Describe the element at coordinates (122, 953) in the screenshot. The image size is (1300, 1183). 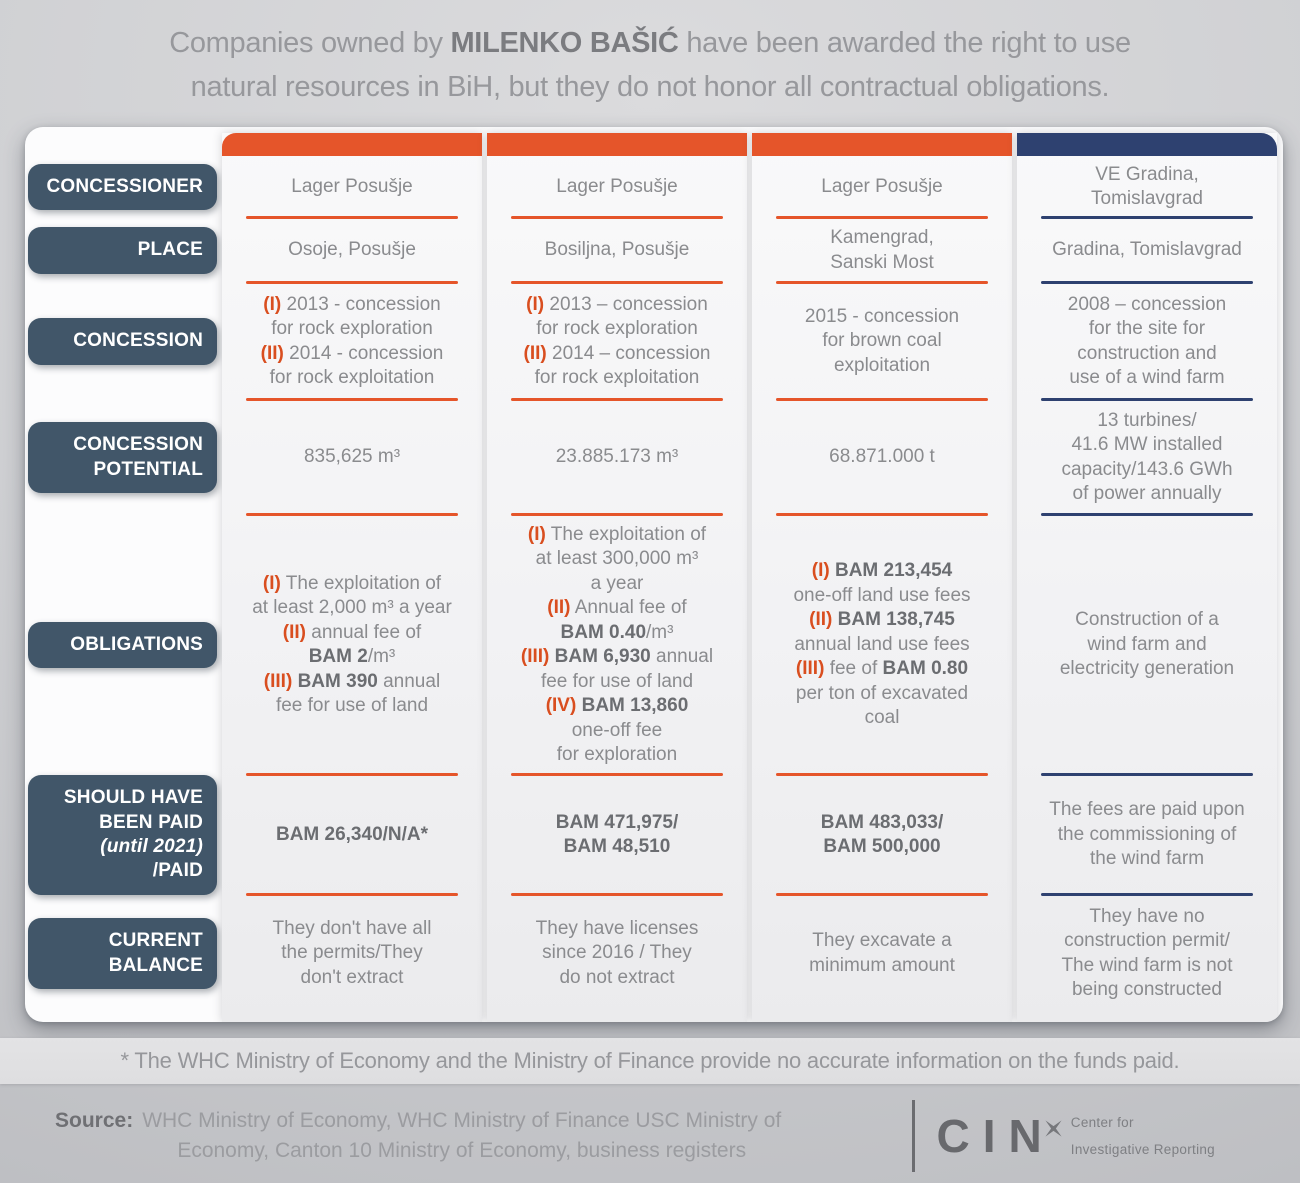
I see `row-label-current-balance: CURRENT BALANCE` at that location.